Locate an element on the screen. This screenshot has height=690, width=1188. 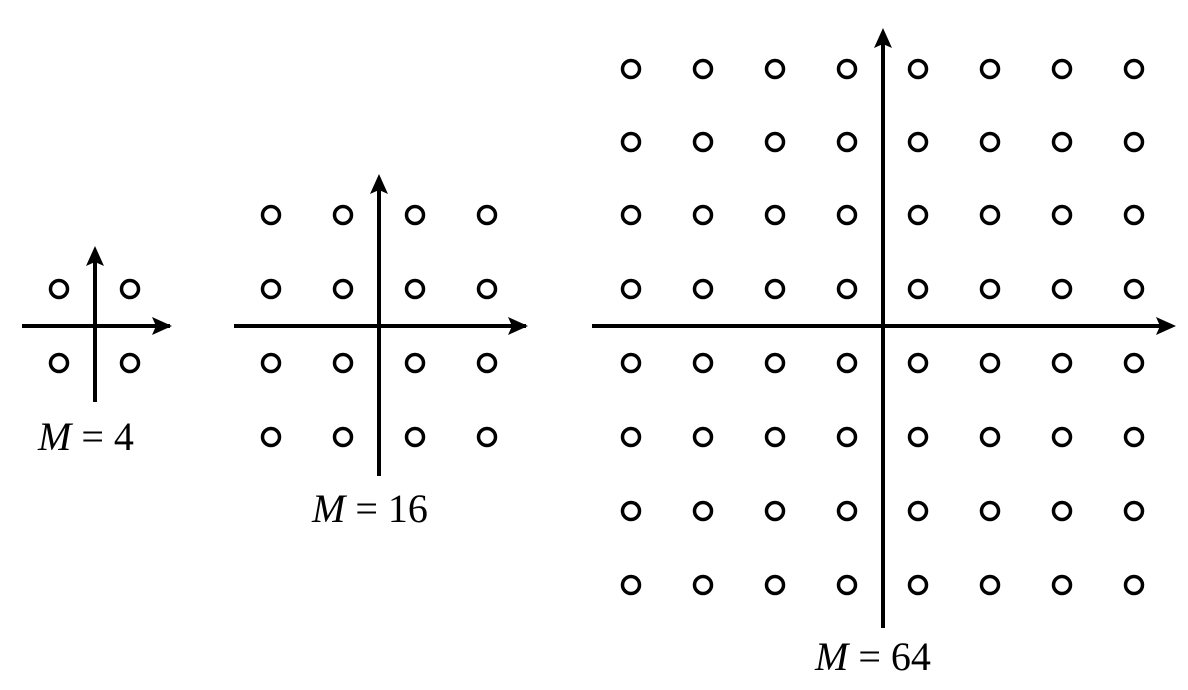
m4-y-axis-arrowhead is located at coordinates (95, 256).